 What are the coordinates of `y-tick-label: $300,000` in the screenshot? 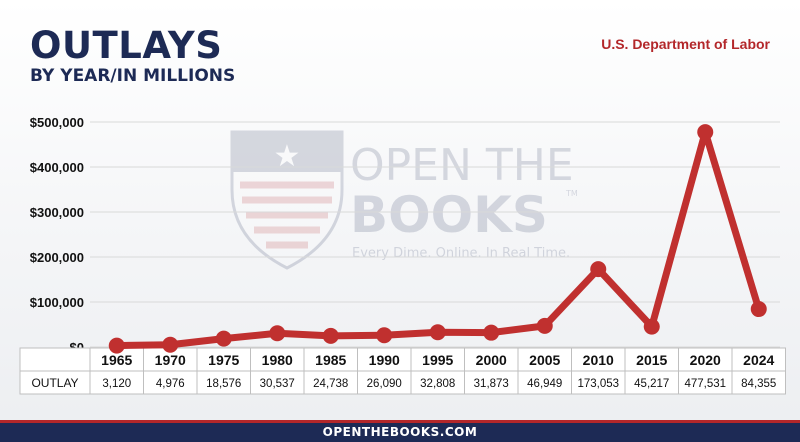 It's located at (57, 212).